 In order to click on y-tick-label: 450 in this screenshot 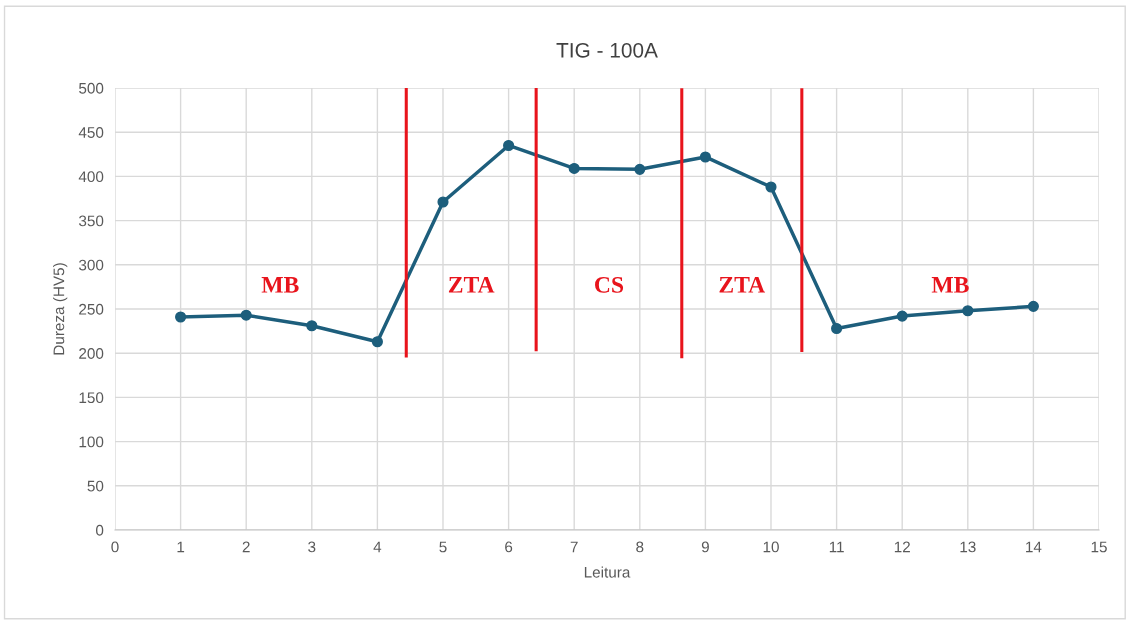, I will do `click(91, 132)`.